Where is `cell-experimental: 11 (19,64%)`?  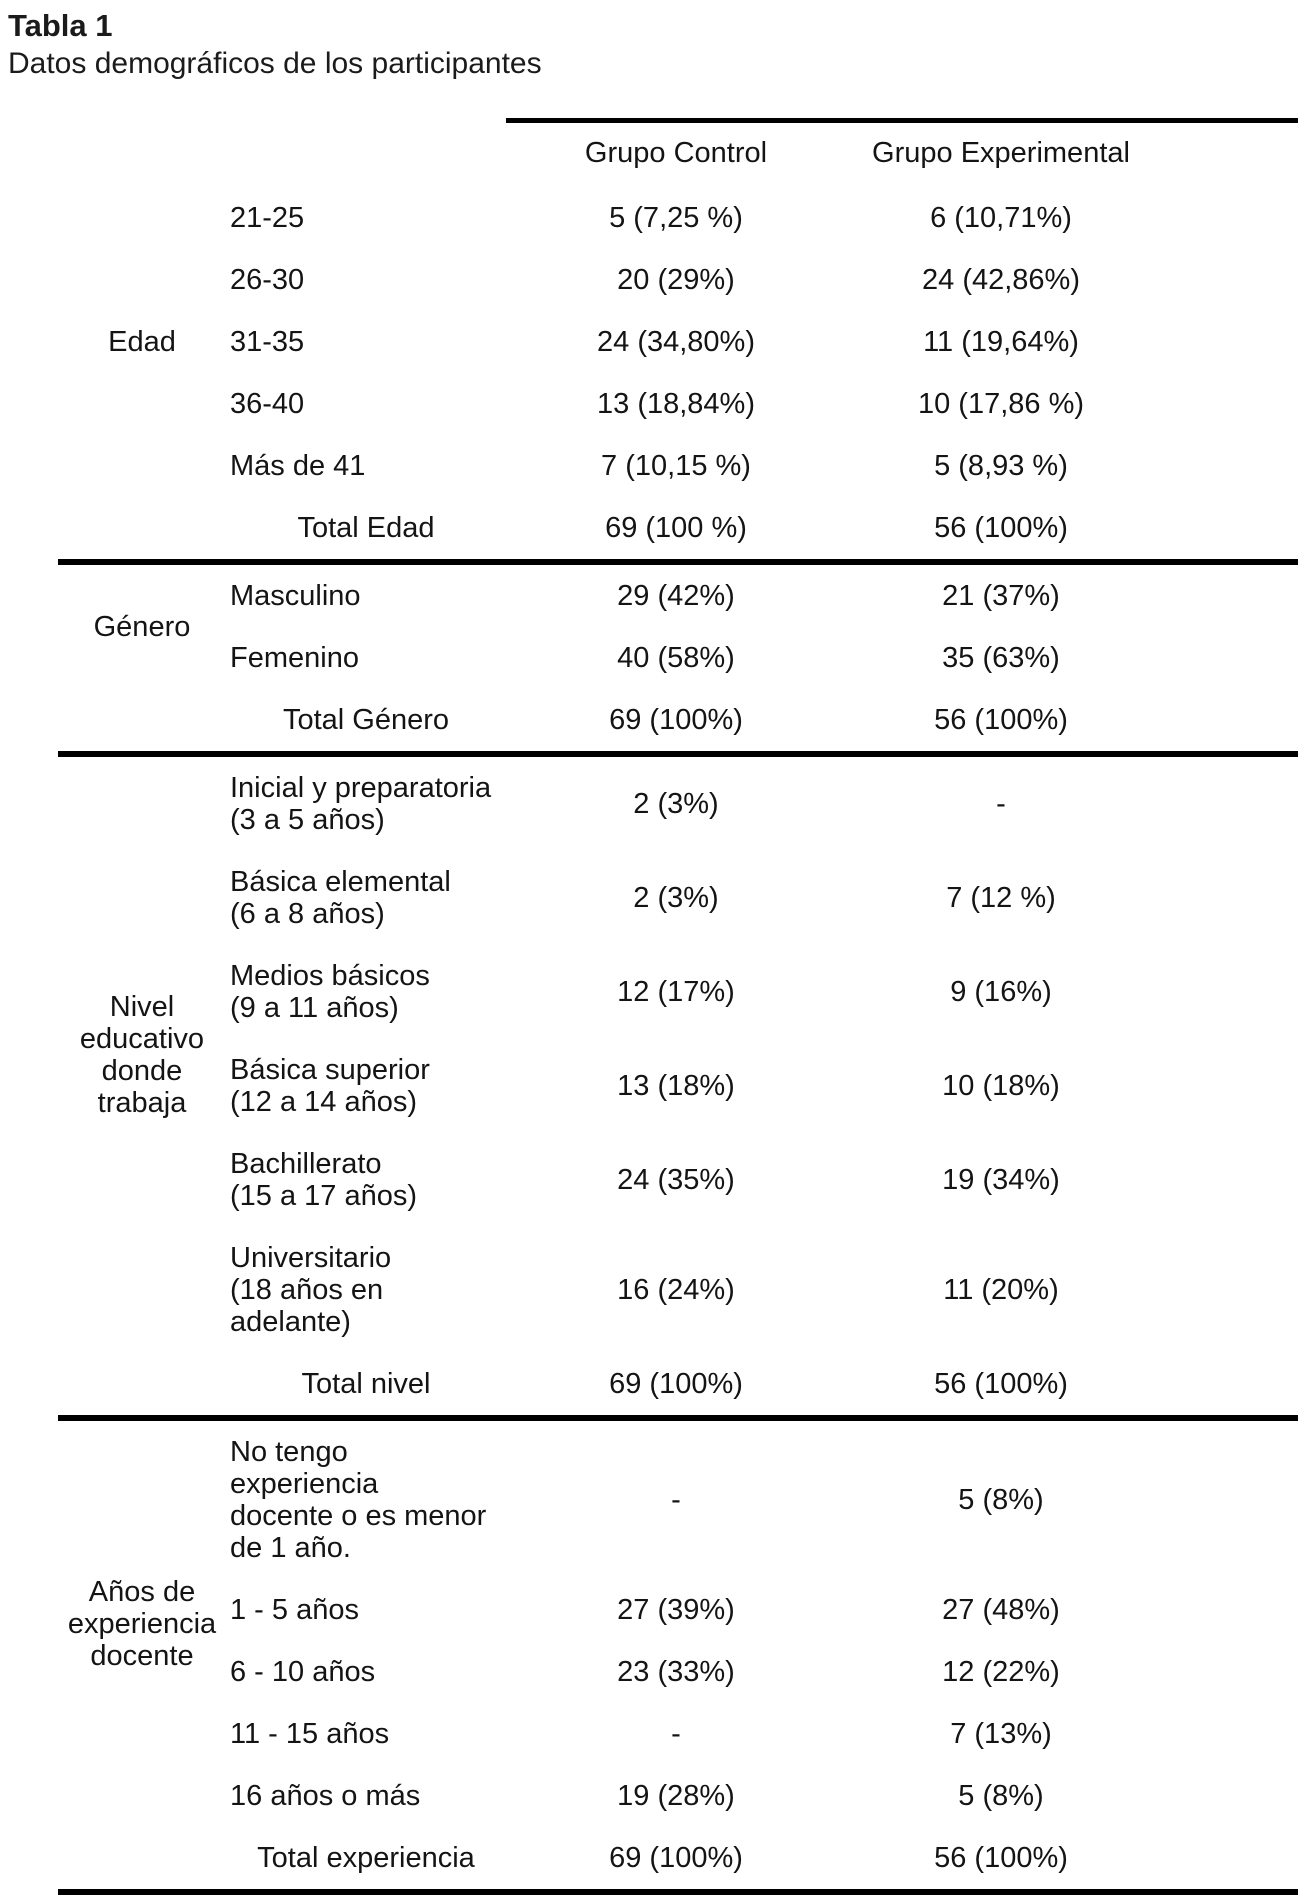 cell-experimental: 11 (19,64%) is located at coordinates (1001, 342).